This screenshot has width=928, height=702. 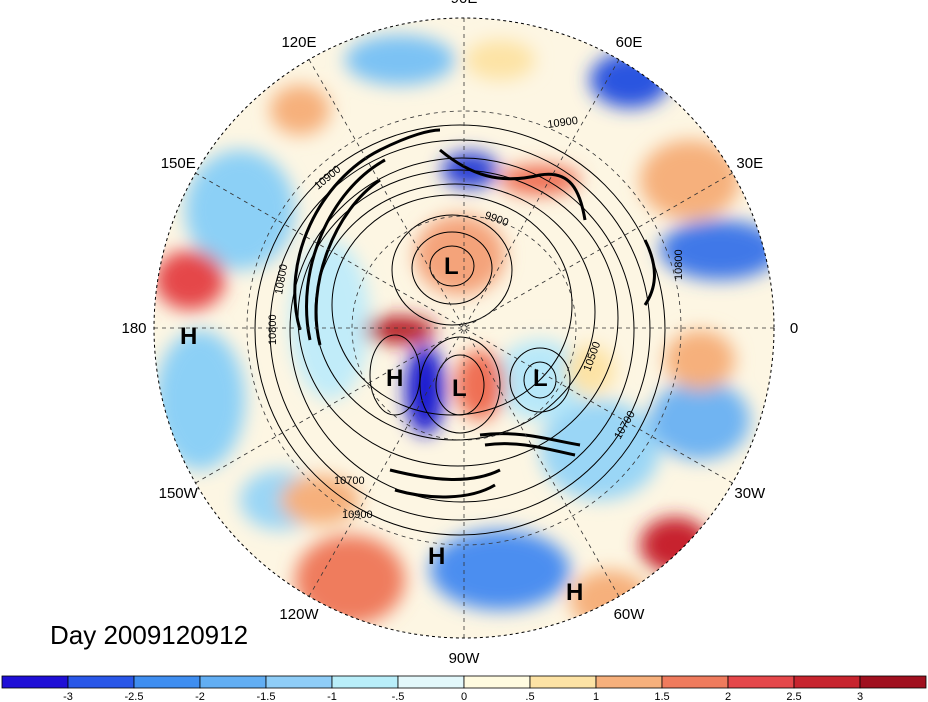 What do you see at coordinates (794, 328) in the screenshot?
I see `longitude-label: 0` at bounding box center [794, 328].